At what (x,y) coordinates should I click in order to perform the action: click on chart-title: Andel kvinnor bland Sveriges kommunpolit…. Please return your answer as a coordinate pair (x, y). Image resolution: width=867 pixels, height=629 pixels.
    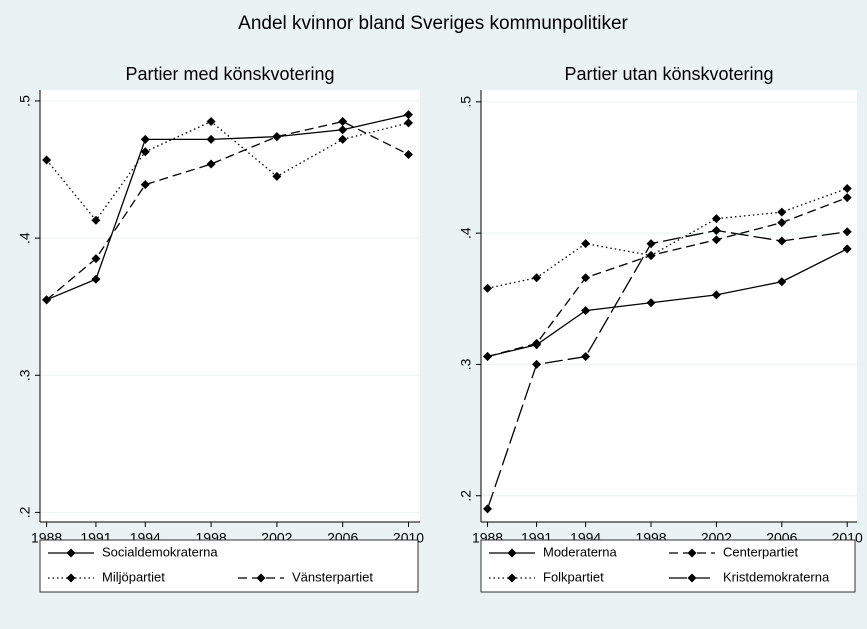
    Looking at the image, I should click on (433, 23).